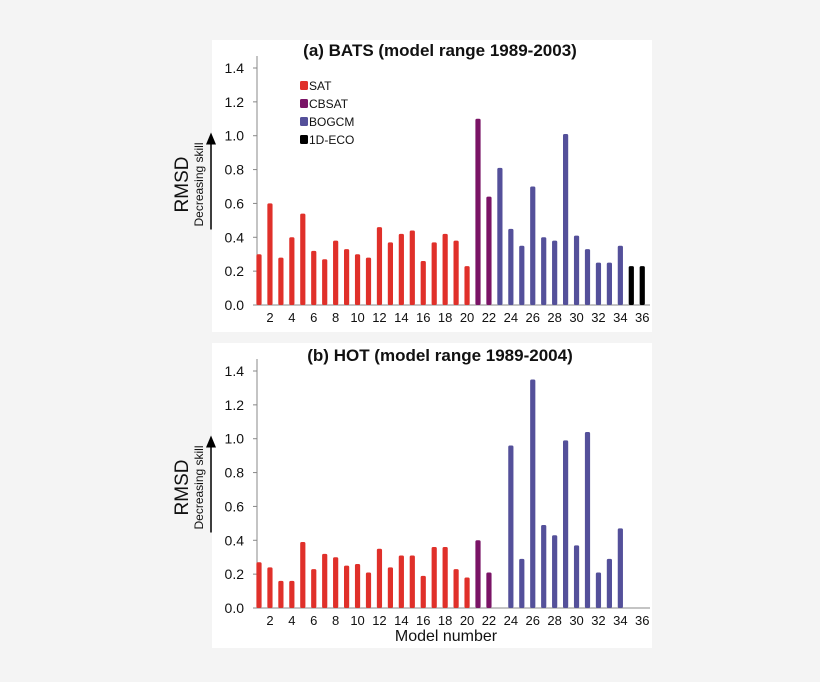 The image size is (820, 682). What do you see at coordinates (576, 620) in the screenshot?
I see `x-tick-label: 30` at bounding box center [576, 620].